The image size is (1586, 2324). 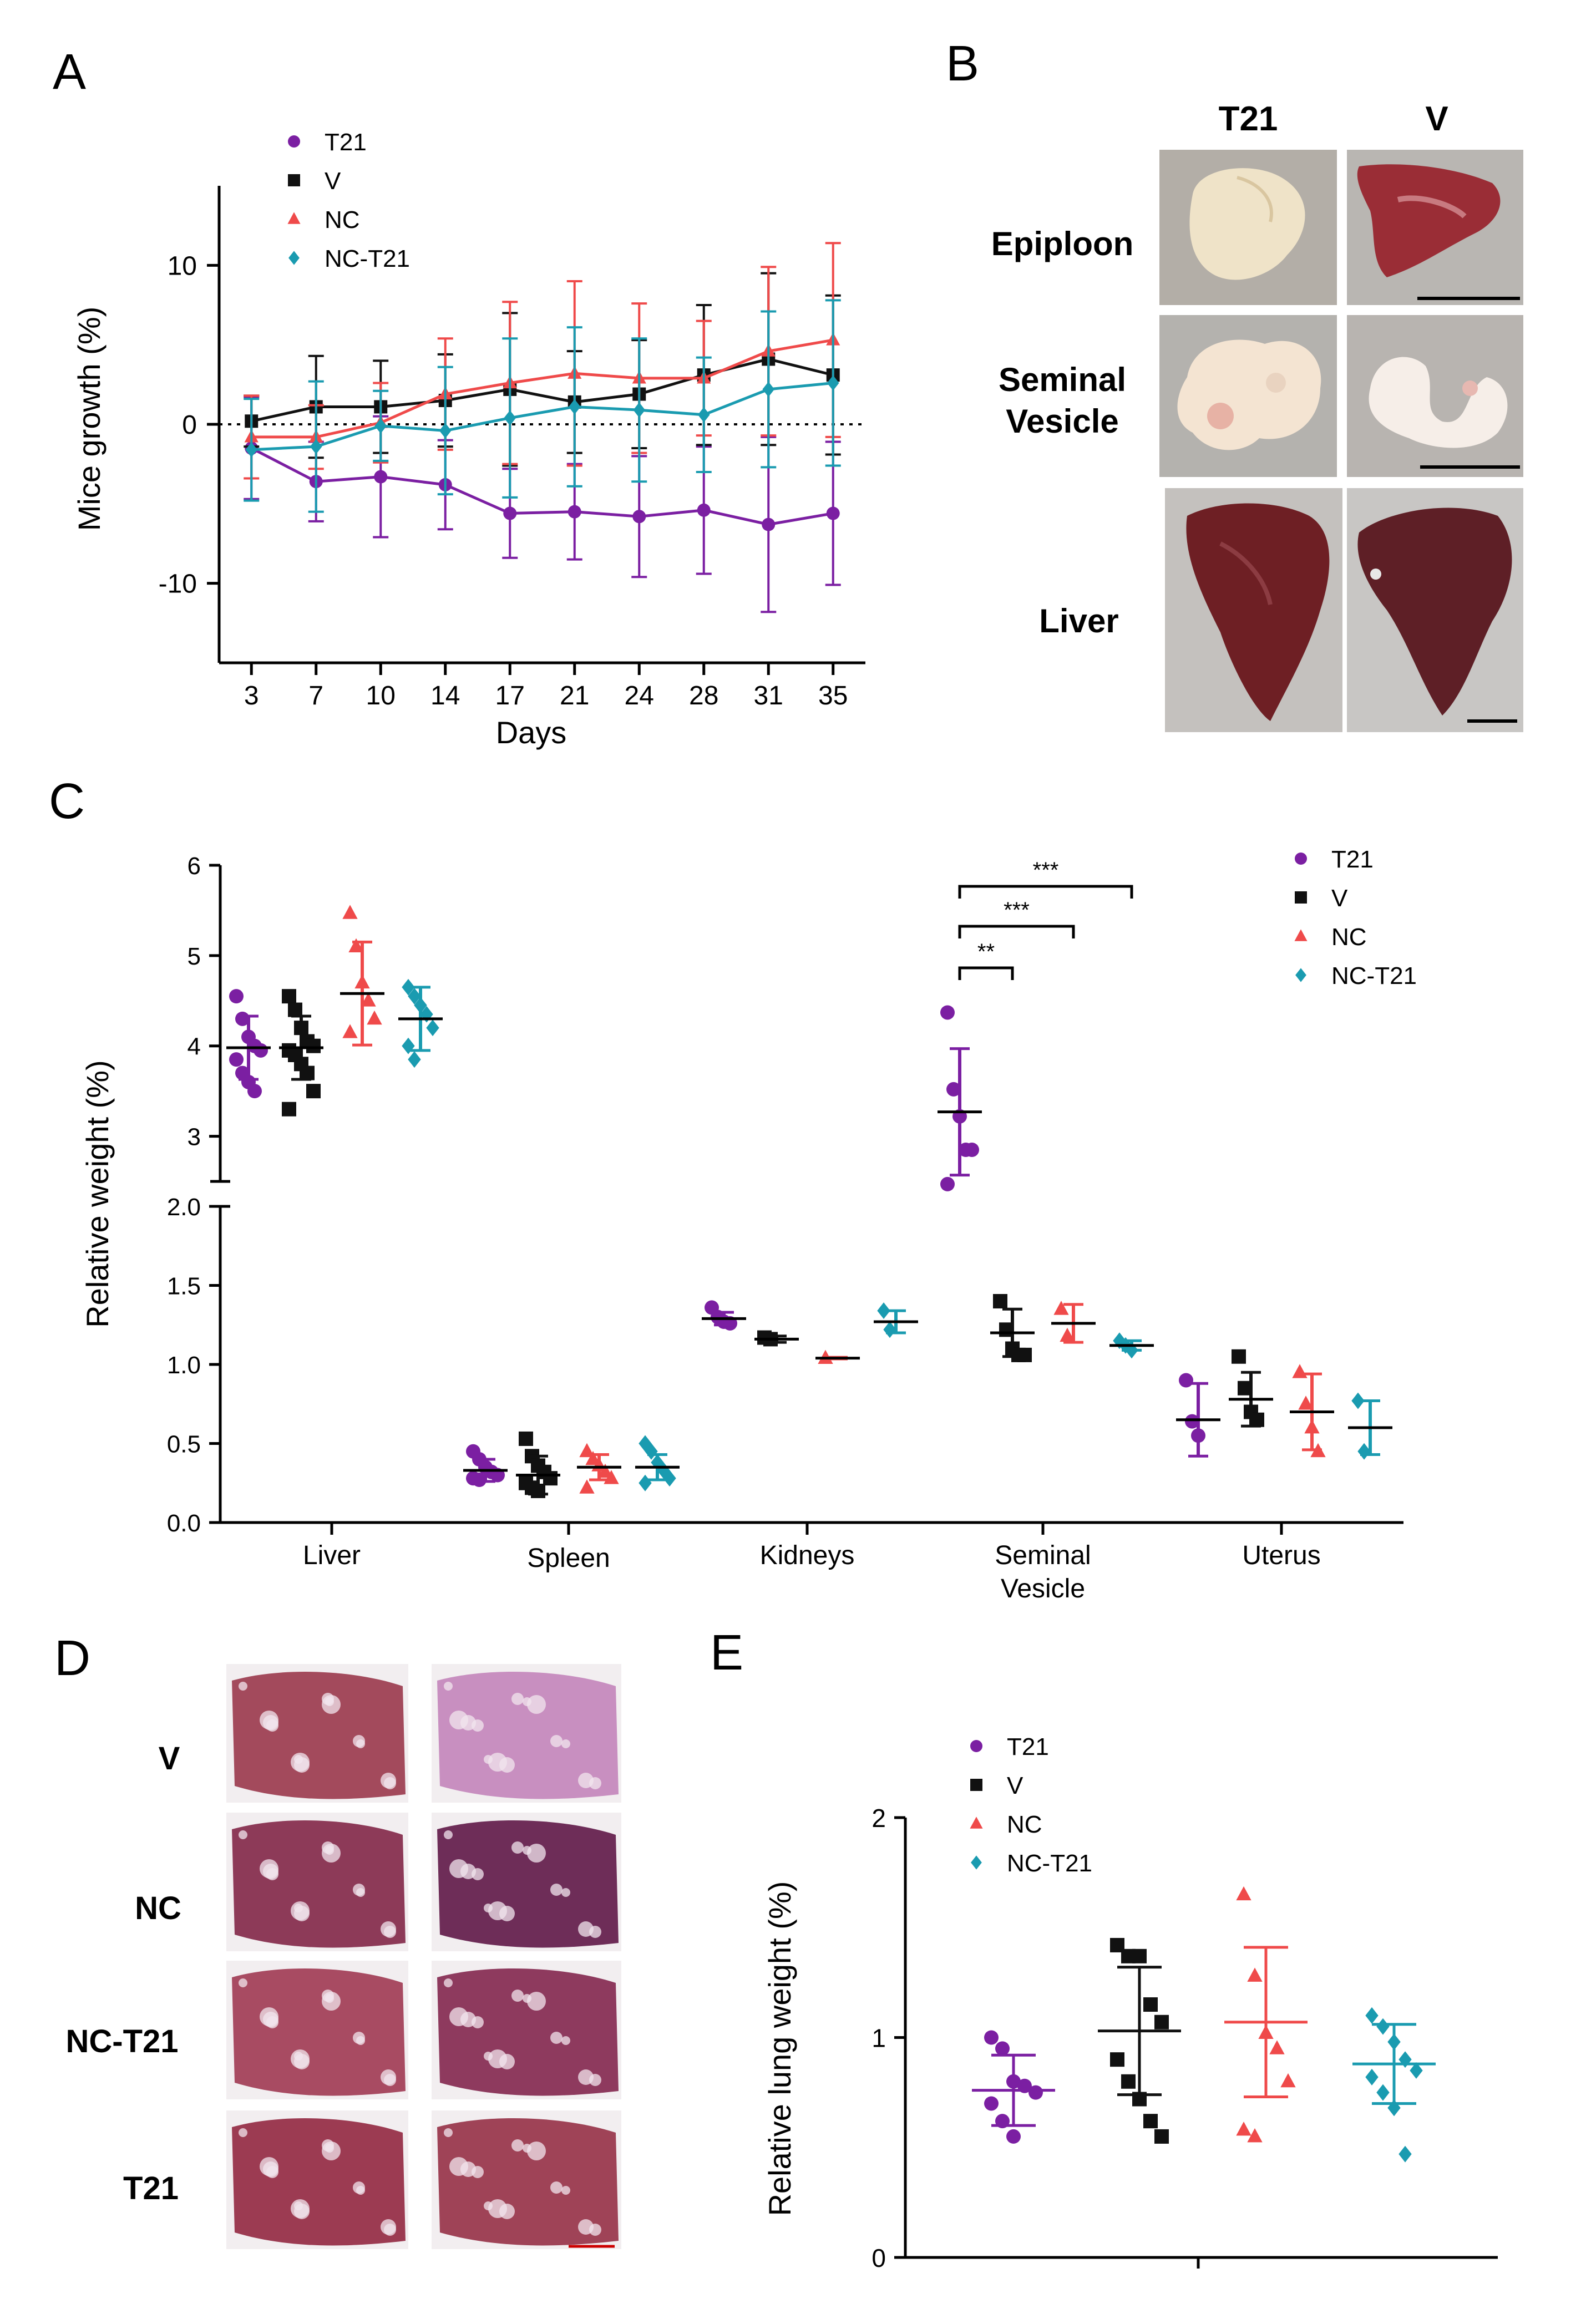 What do you see at coordinates (1046, 870) in the screenshot?
I see `significance-label: ***` at bounding box center [1046, 870].